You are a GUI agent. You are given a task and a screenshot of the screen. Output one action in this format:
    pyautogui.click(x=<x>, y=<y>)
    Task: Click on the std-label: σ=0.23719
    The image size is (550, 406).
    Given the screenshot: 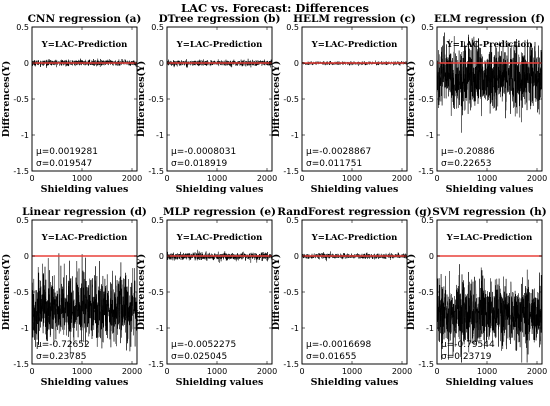 What is the action you would take?
    pyautogui.click(x=466, y=357)
    